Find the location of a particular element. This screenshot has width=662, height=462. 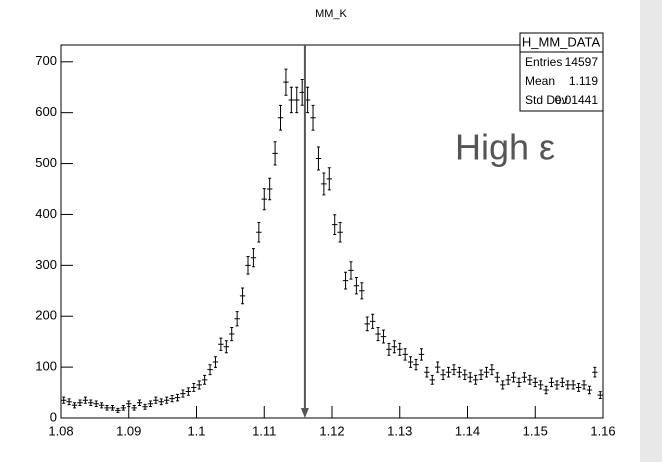

x-tick-label: 1.1 is located at coordinates (196, 430).